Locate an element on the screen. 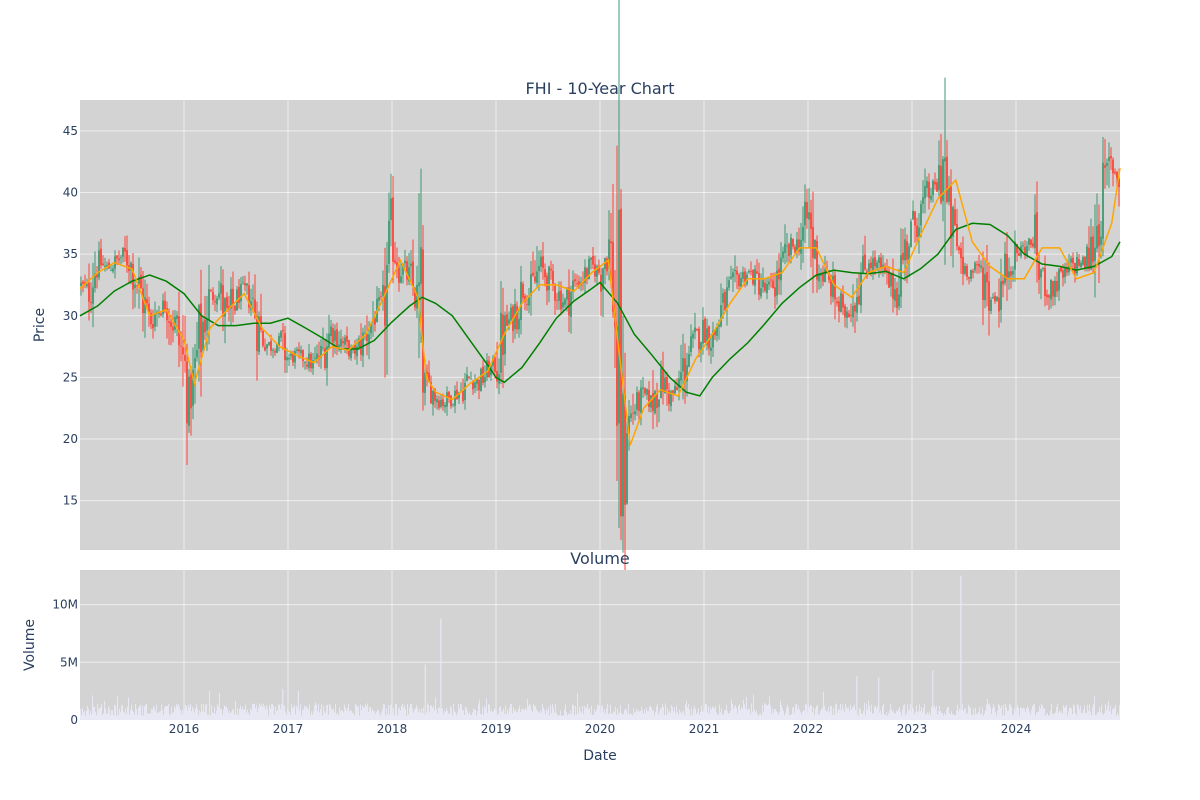 The width and height of the screenshot is (1200, 800). price-tick-label: 35 is located at coordinates (70, 254).